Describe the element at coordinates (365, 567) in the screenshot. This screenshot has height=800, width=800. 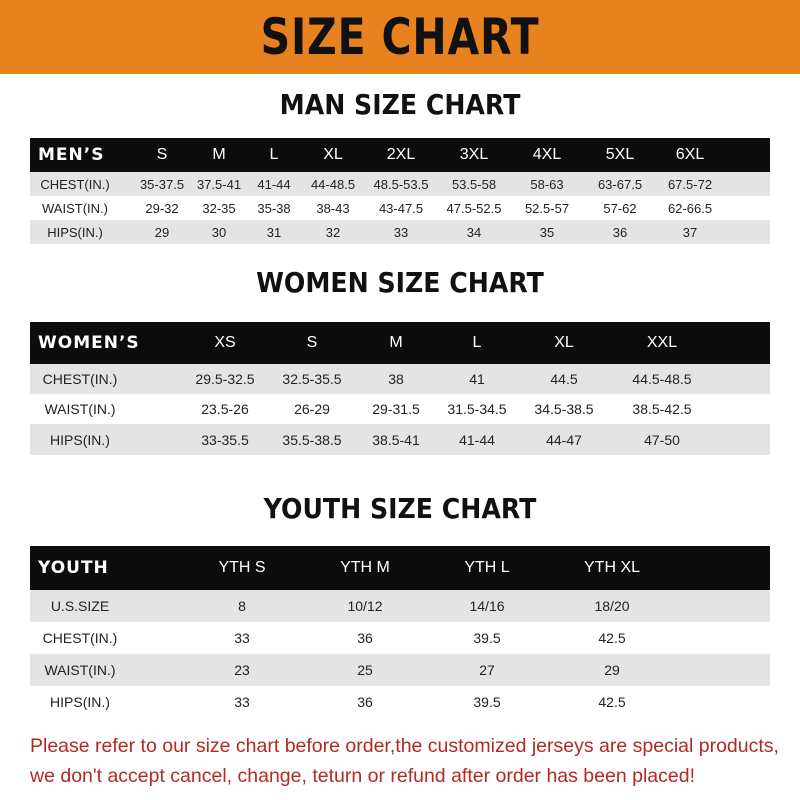
I see `size-header: YTH M` at that location.